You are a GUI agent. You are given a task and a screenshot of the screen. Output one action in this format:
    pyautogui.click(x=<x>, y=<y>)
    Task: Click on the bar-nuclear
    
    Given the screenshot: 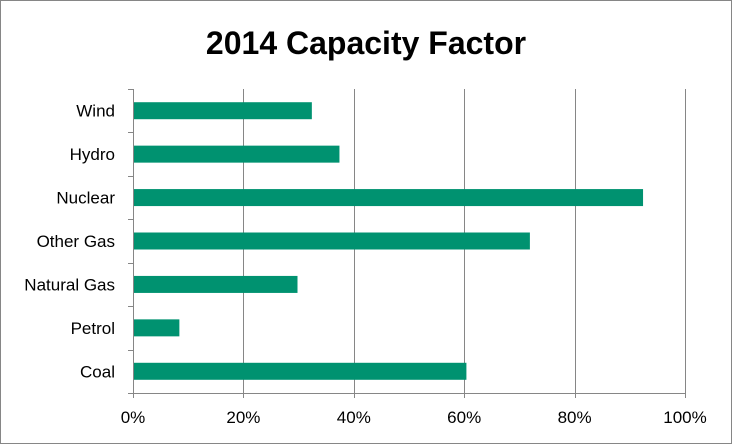 What is the action you would take?
    pyautogui.click(x=388, y=198)
    